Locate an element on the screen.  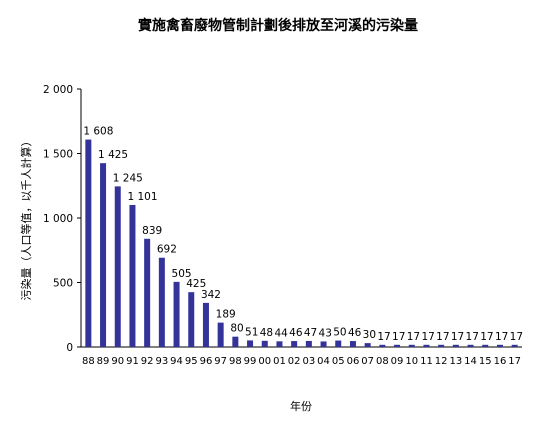
data-label: 44 is located at coordinates (281, 333).